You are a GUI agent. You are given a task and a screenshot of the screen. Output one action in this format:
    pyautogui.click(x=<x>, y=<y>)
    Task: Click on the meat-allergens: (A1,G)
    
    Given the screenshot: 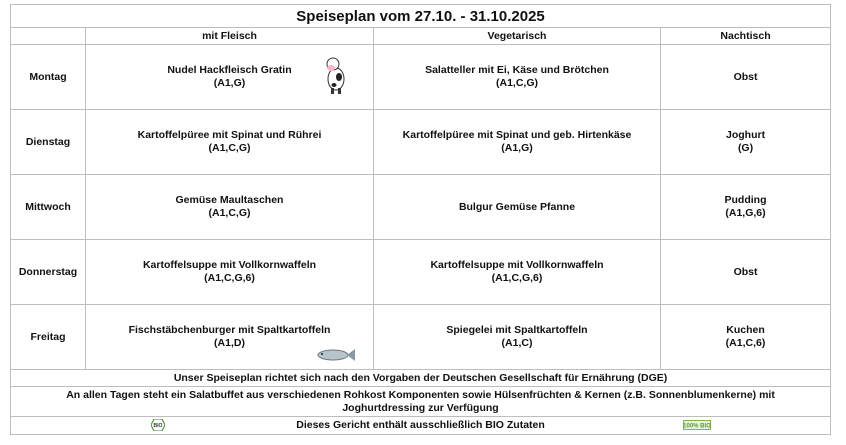 What is the action you would take?
    pyautogui.click(x=229, y=83)
    